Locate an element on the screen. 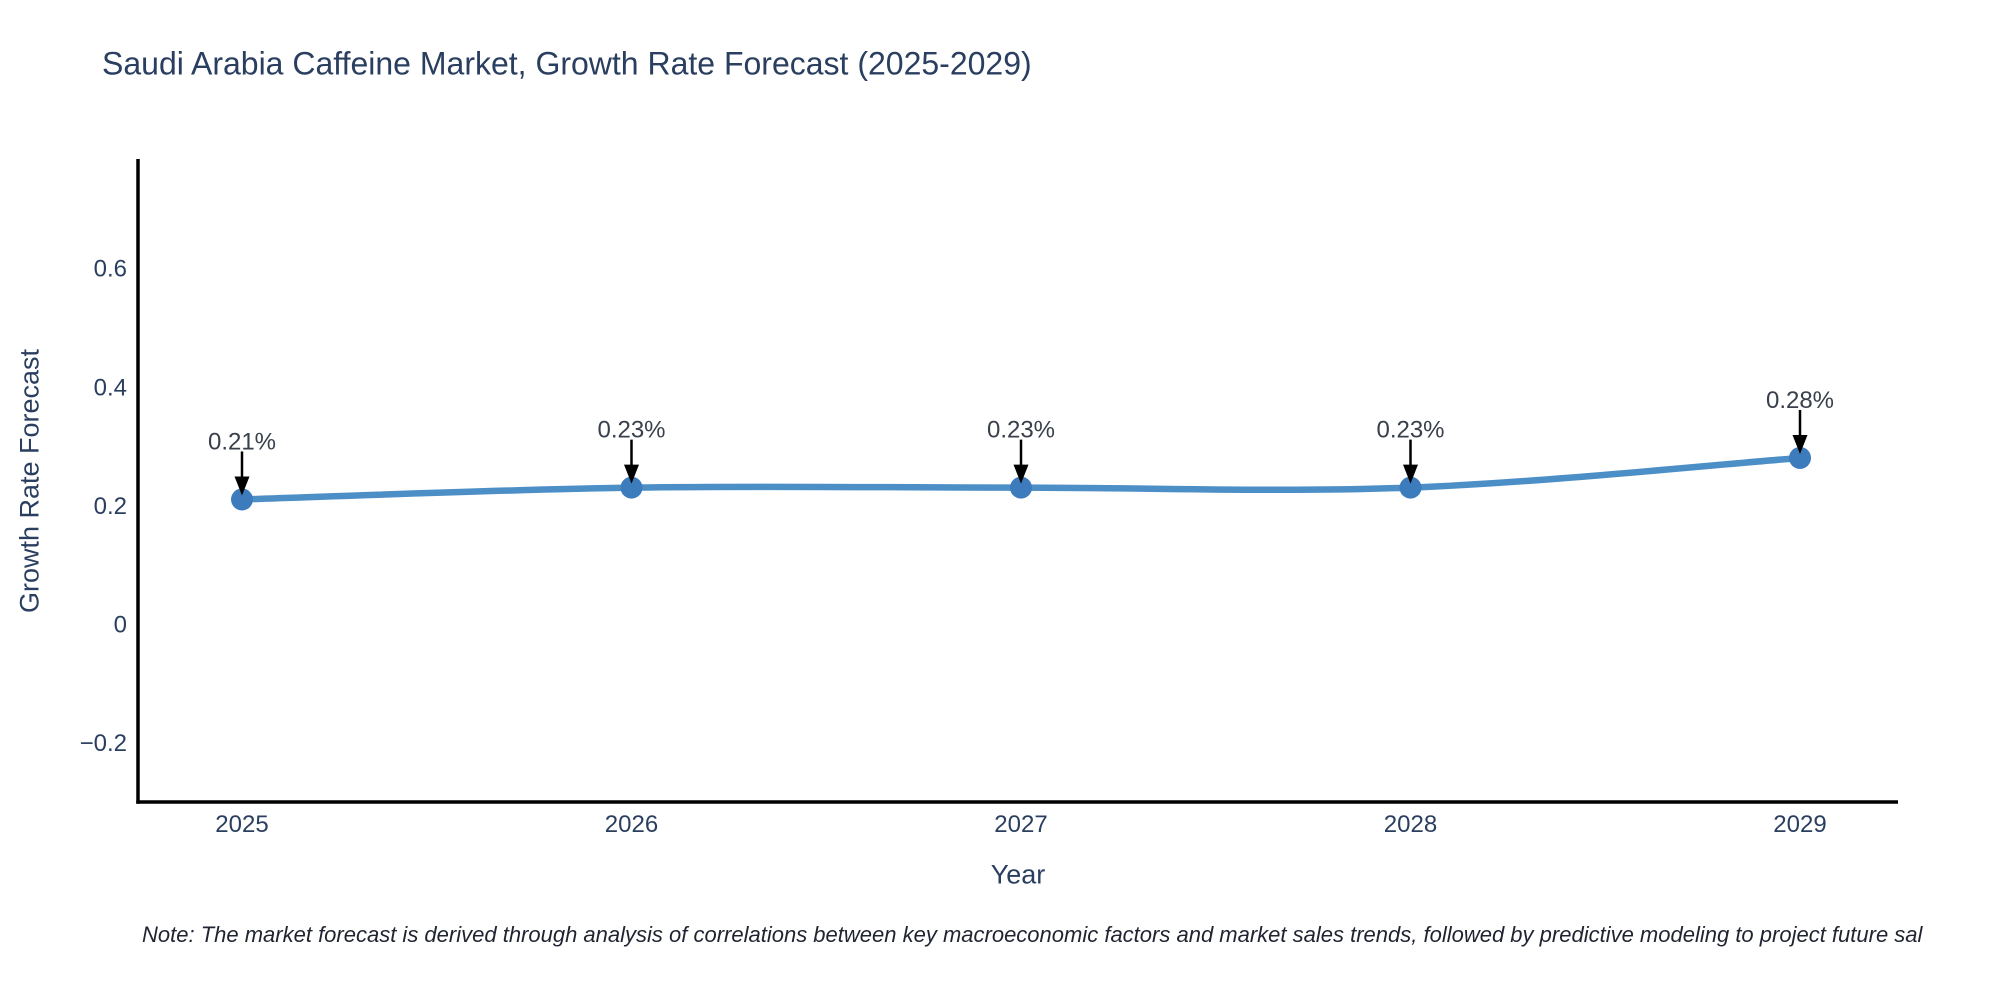  y-tick-label: 0.6 is located at coordinates (110, 269).